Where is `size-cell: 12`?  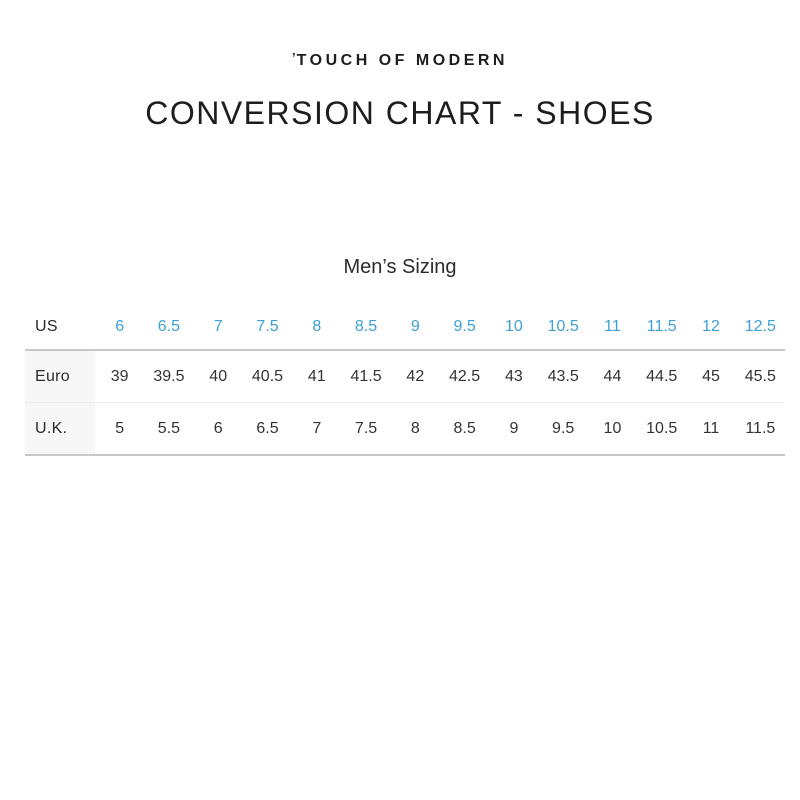
size-cell: 12 is located at coordinates (711, 326).